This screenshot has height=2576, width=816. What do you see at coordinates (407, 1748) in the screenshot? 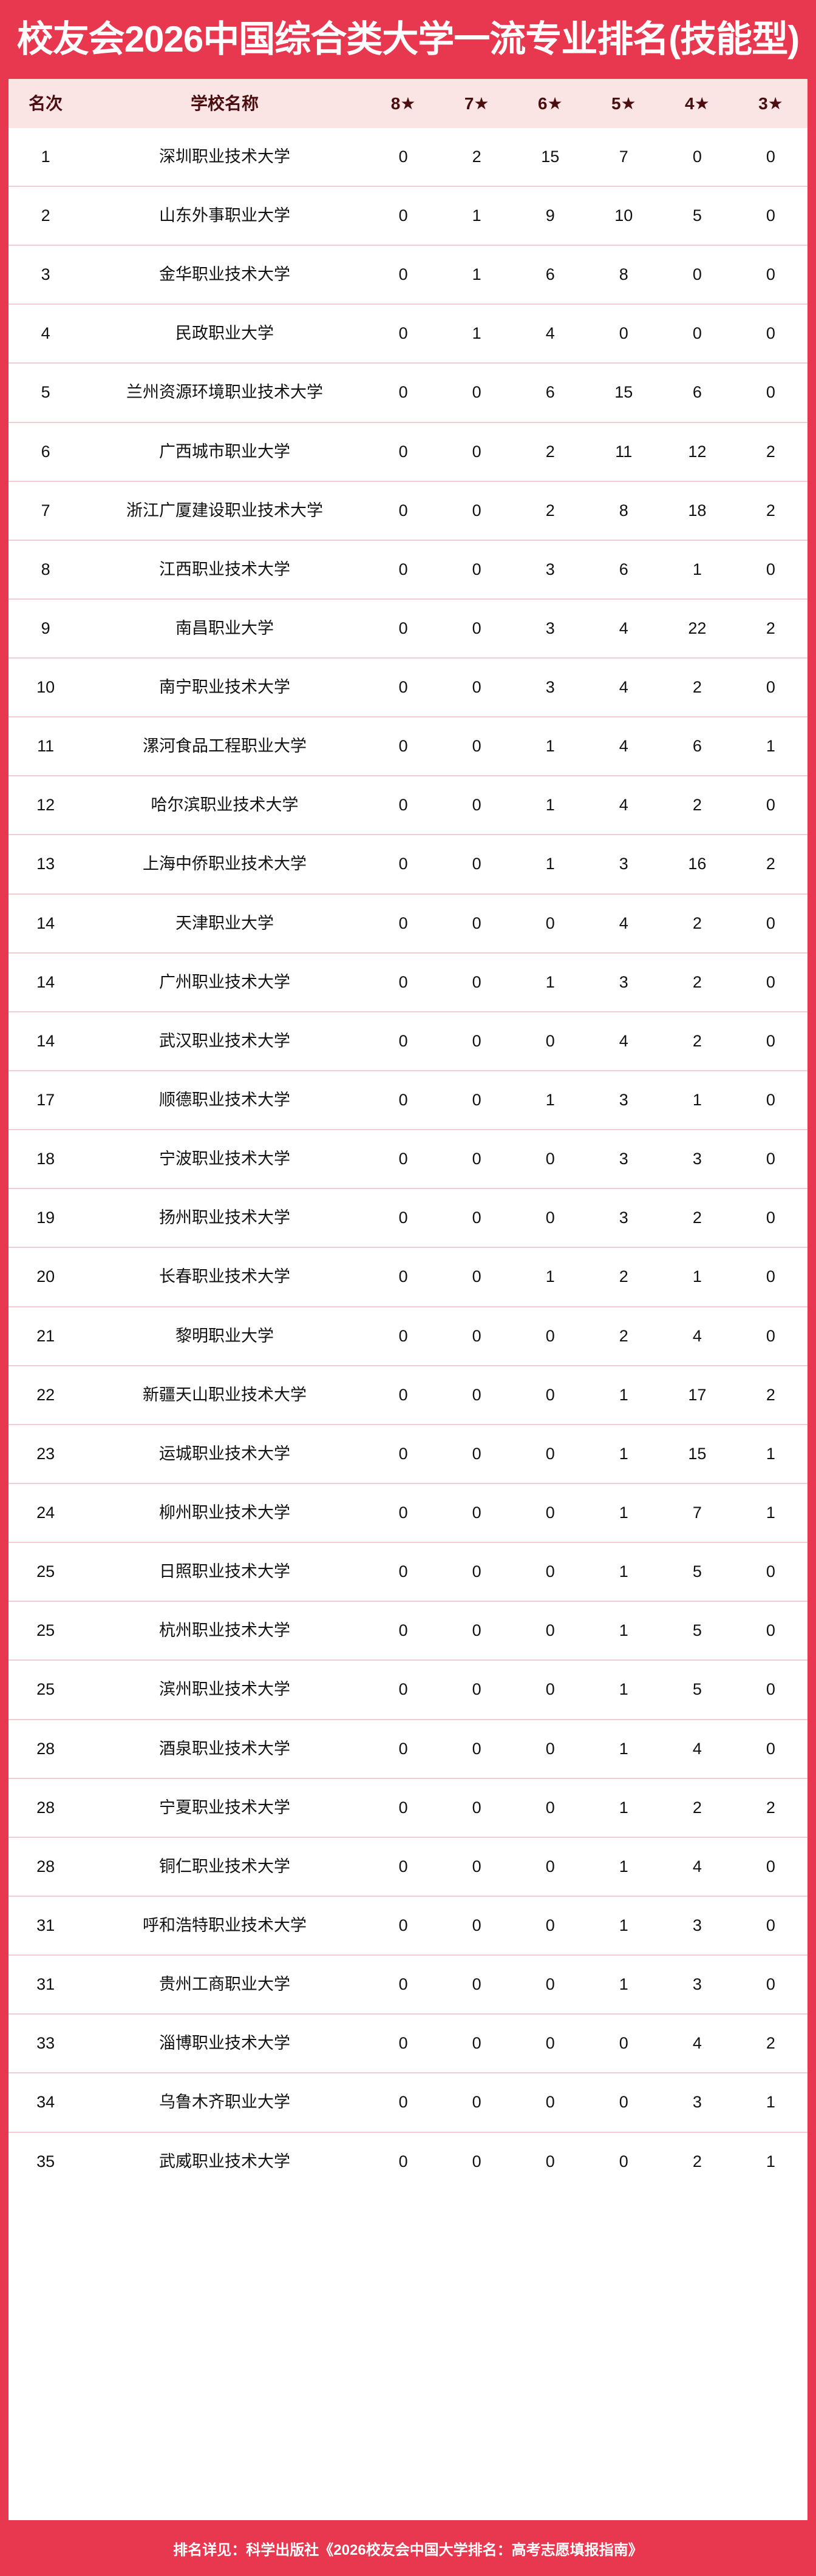
I see `table-row: 28 酒泉职业技术大学 0 0 0 1 4 0` at bounding box center [407, 1748].